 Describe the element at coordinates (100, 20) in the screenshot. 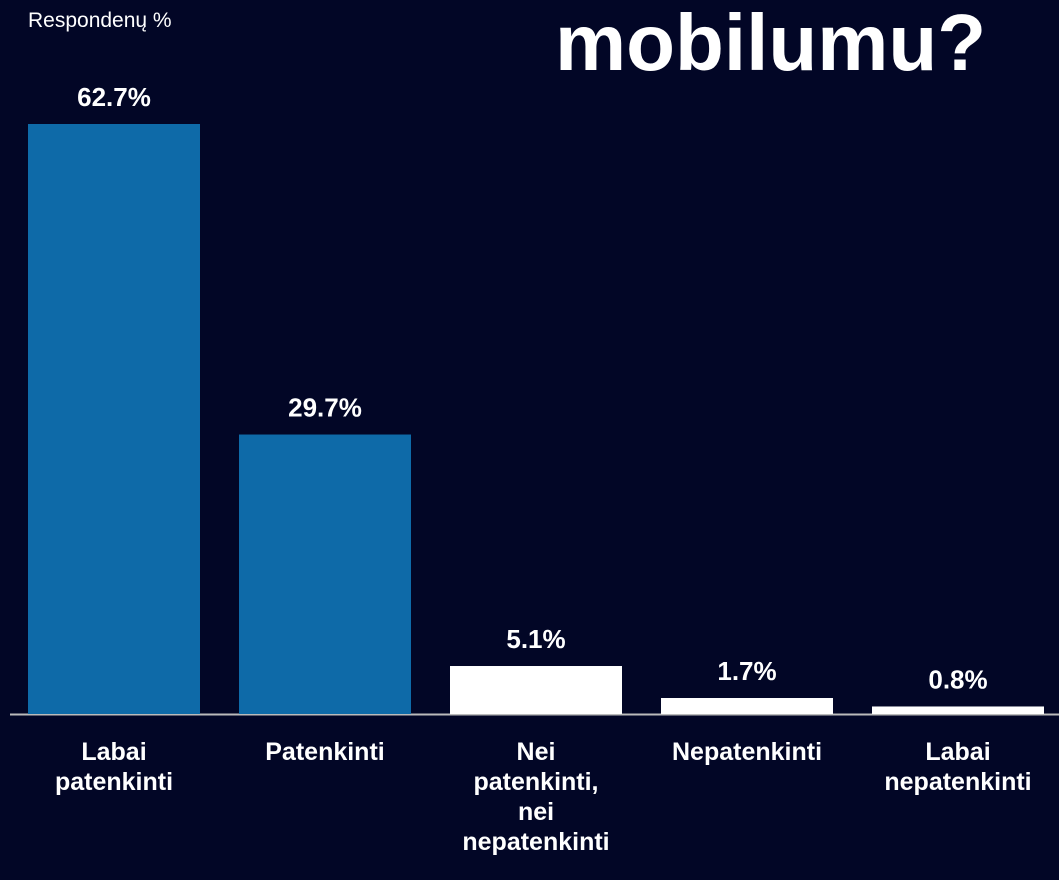

I see `y-axis-label: Respondenų %` at that location.